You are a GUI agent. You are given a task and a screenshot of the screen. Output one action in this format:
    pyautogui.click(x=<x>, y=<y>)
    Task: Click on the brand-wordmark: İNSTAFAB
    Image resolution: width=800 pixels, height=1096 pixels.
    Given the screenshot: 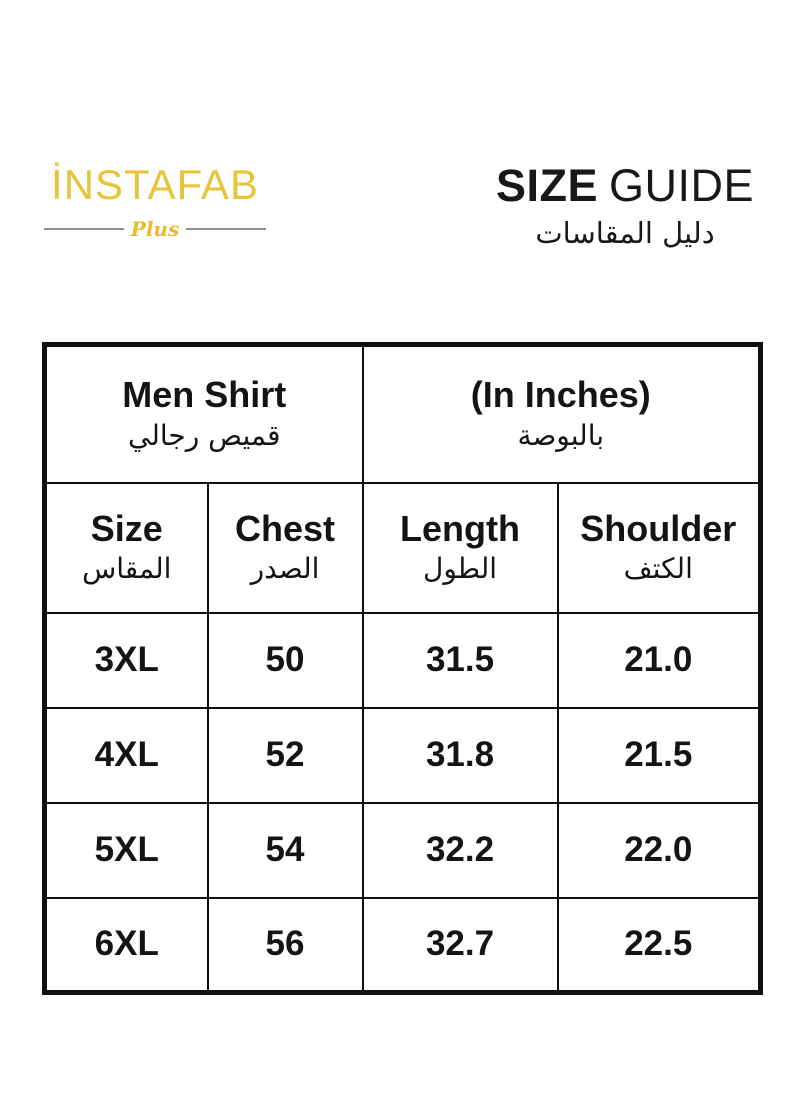 What is the action you would take?
    pyautogui.click(x=155, y=184)
    